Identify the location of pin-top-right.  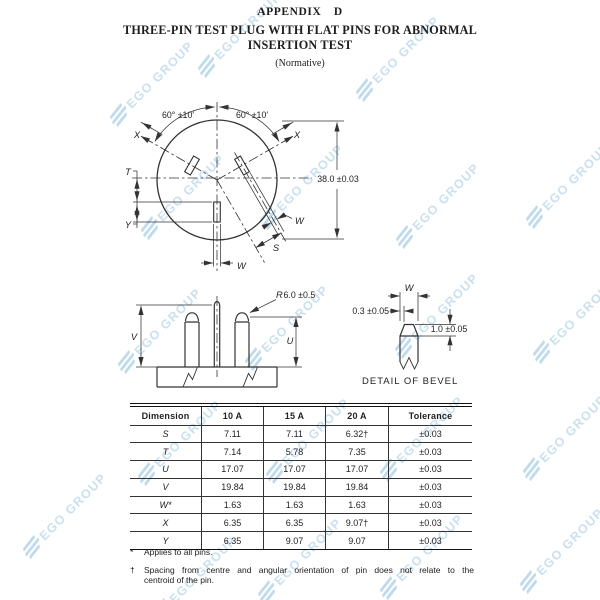
(242, 165).